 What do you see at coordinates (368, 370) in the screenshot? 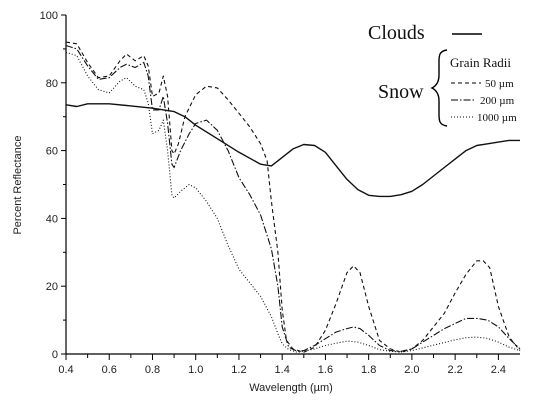
I see `x-tick-label: 1.8` at bounding box center [368, 370].